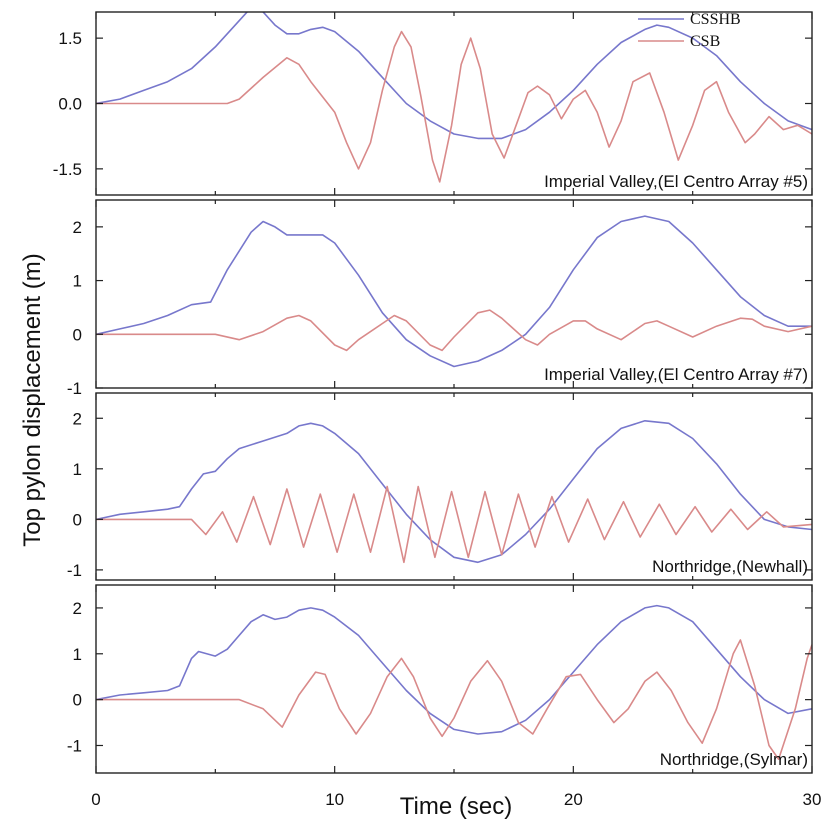  What do you see at coordinates (705, 41) in the screenshot?
I see `legend-label-csb: CSB` at bounding box center [705, 41].